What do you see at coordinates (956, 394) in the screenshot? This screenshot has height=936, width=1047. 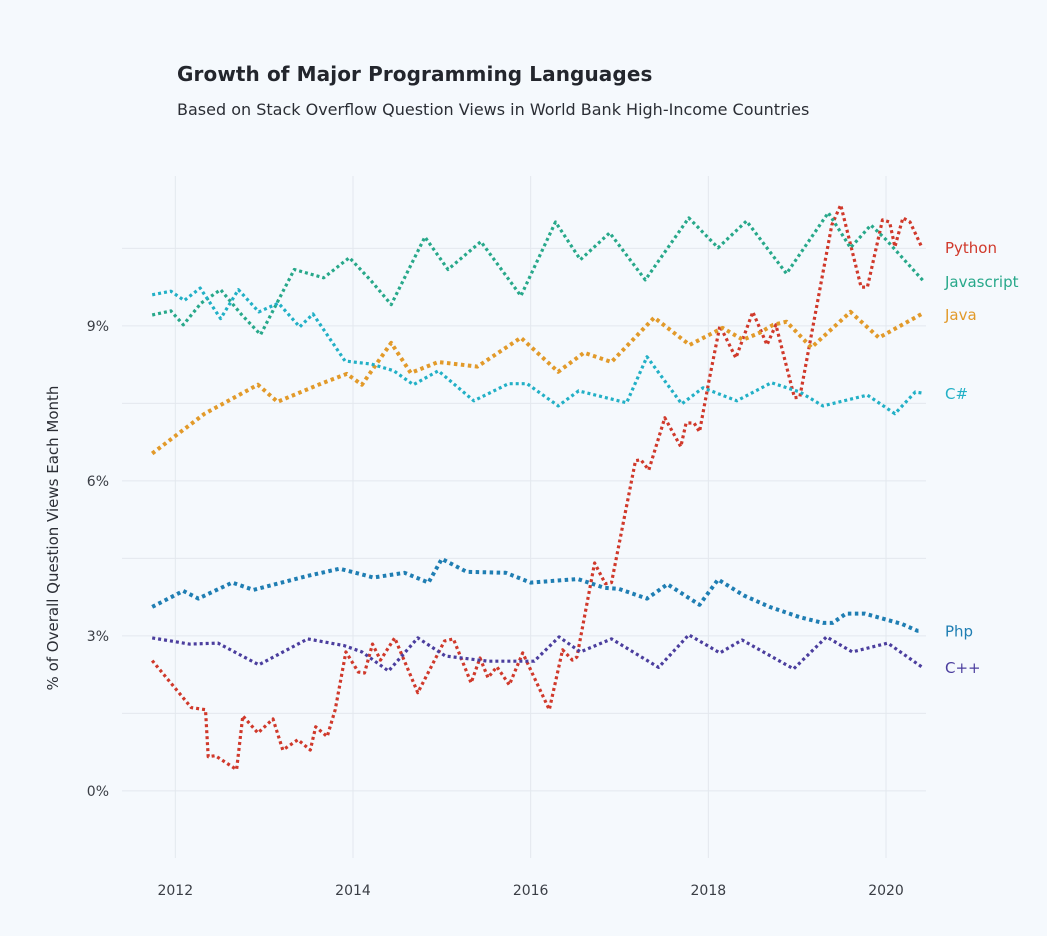 I see `series-label-csharp: C#` at bounding box center [956, 394].